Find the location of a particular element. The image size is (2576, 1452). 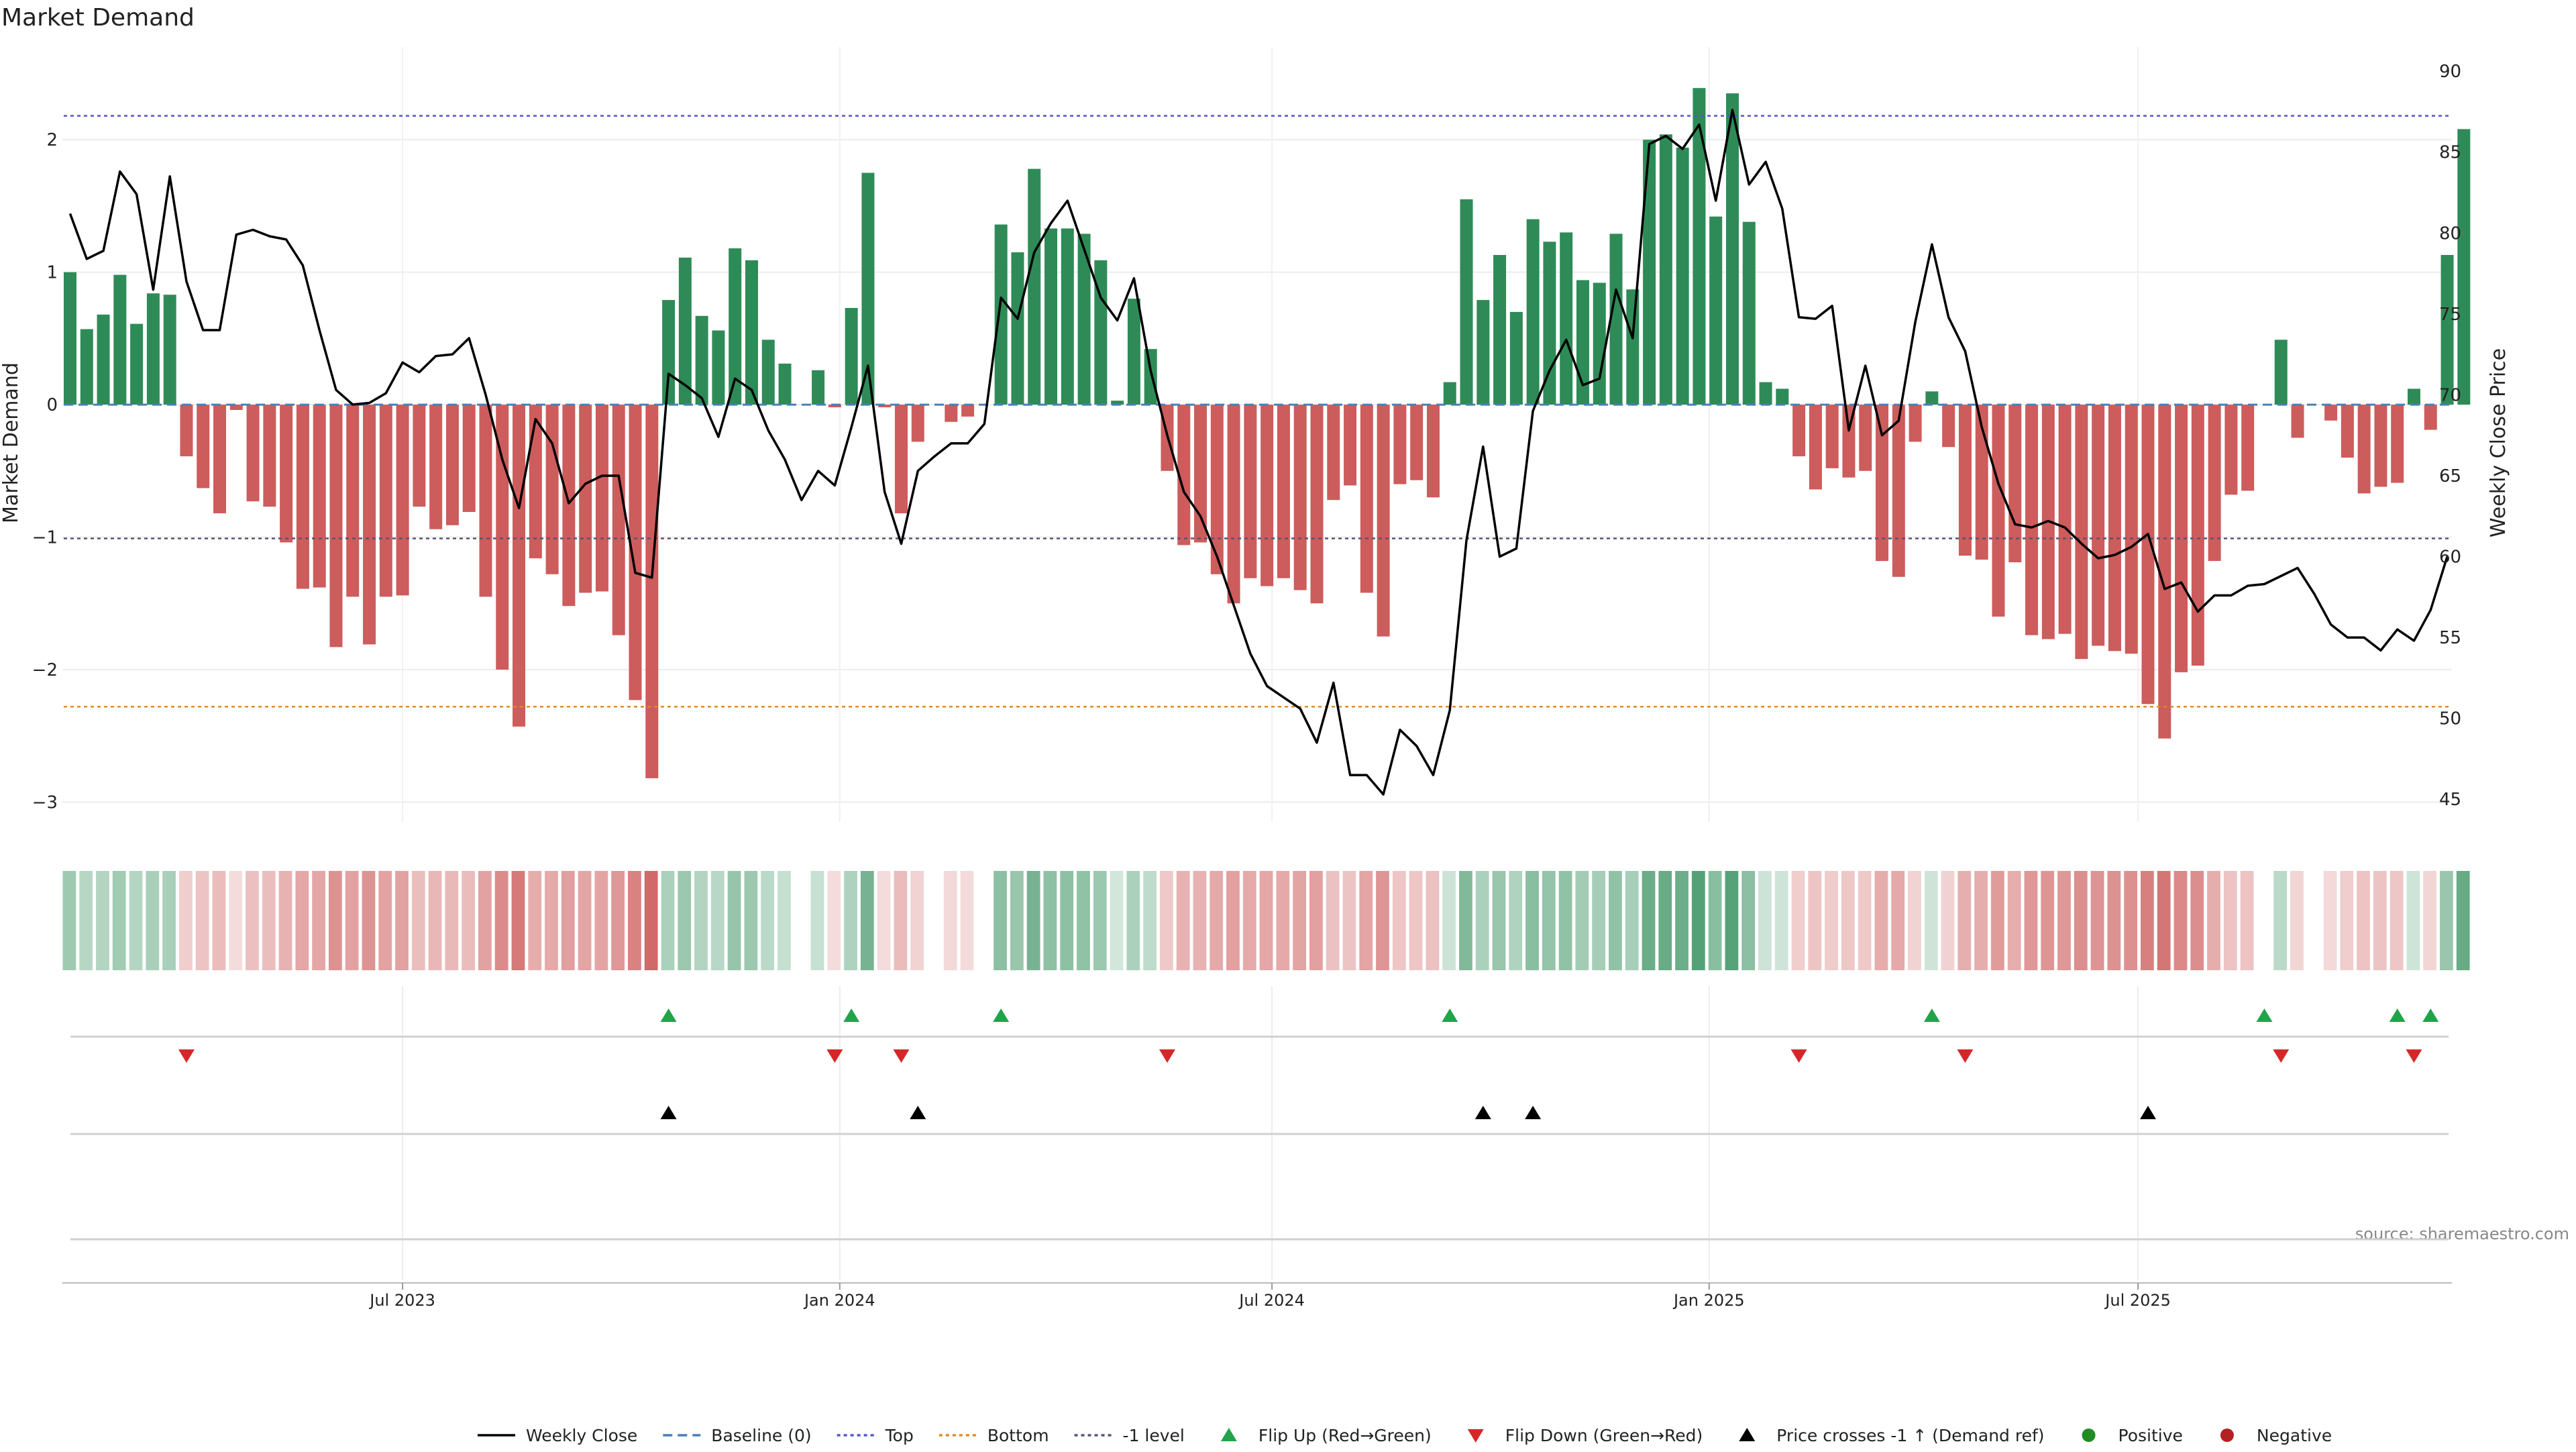

x-axis: Jul 2023 Jan 2024 Jul 2024 Jan 2025 Jul 2025 is located at coordinates (1257, 1296).